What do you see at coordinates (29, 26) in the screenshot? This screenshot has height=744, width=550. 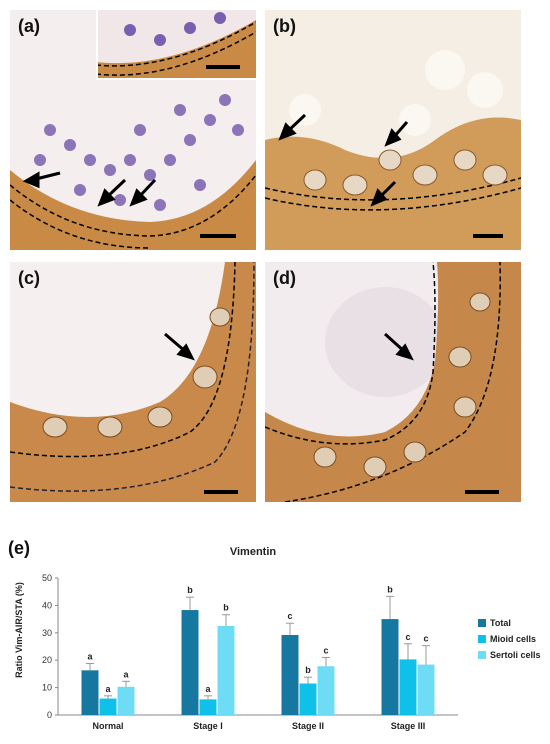 I see `panel-a-label: (a)` at bounding box center [29, 26].